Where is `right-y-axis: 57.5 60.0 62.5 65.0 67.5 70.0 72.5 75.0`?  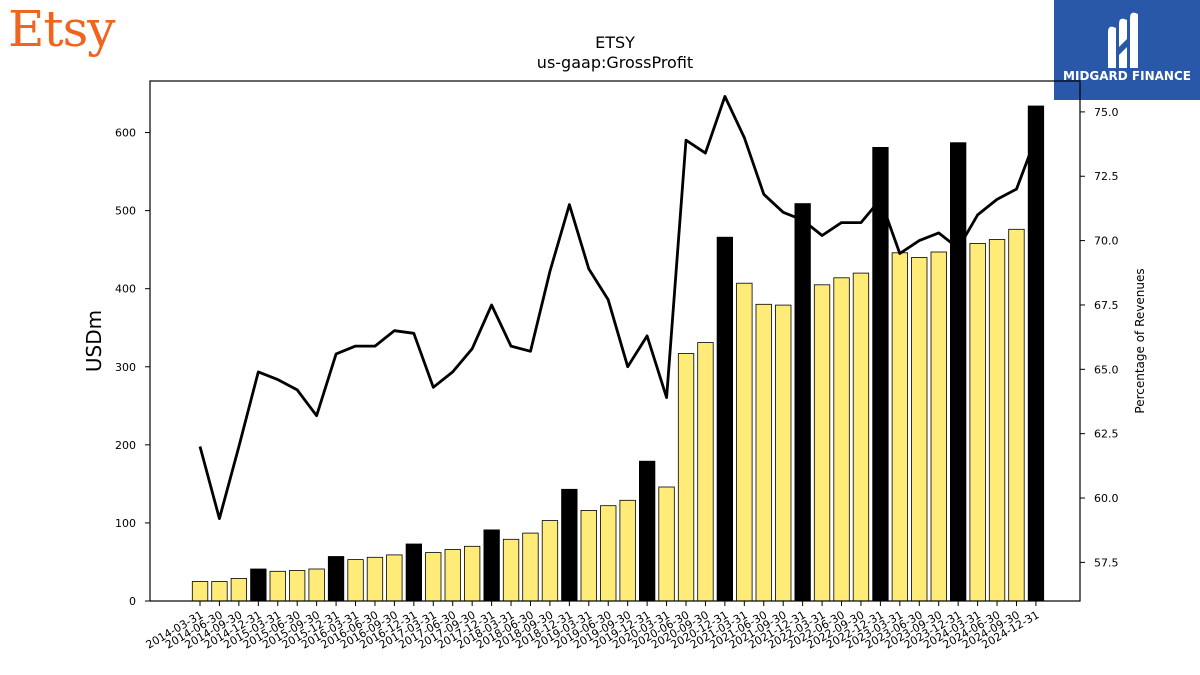 right-y-axis: 57.5 60.0 62.5 65.0 67.5 70.0 72.5 75.0 is located at coordinates (1099, 337).